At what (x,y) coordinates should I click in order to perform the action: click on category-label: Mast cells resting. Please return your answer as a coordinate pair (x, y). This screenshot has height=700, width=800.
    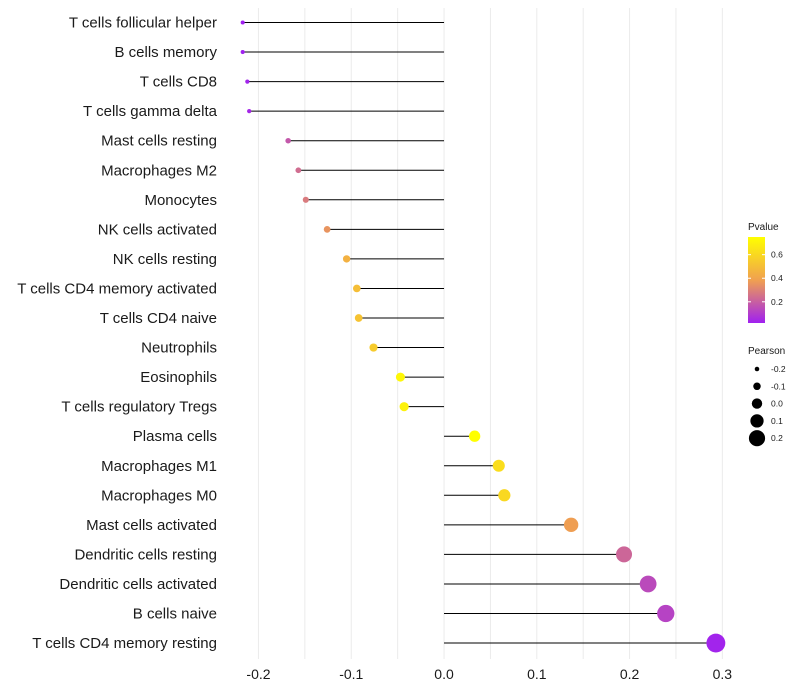
    Looking at the image, I should click on (159, 141).